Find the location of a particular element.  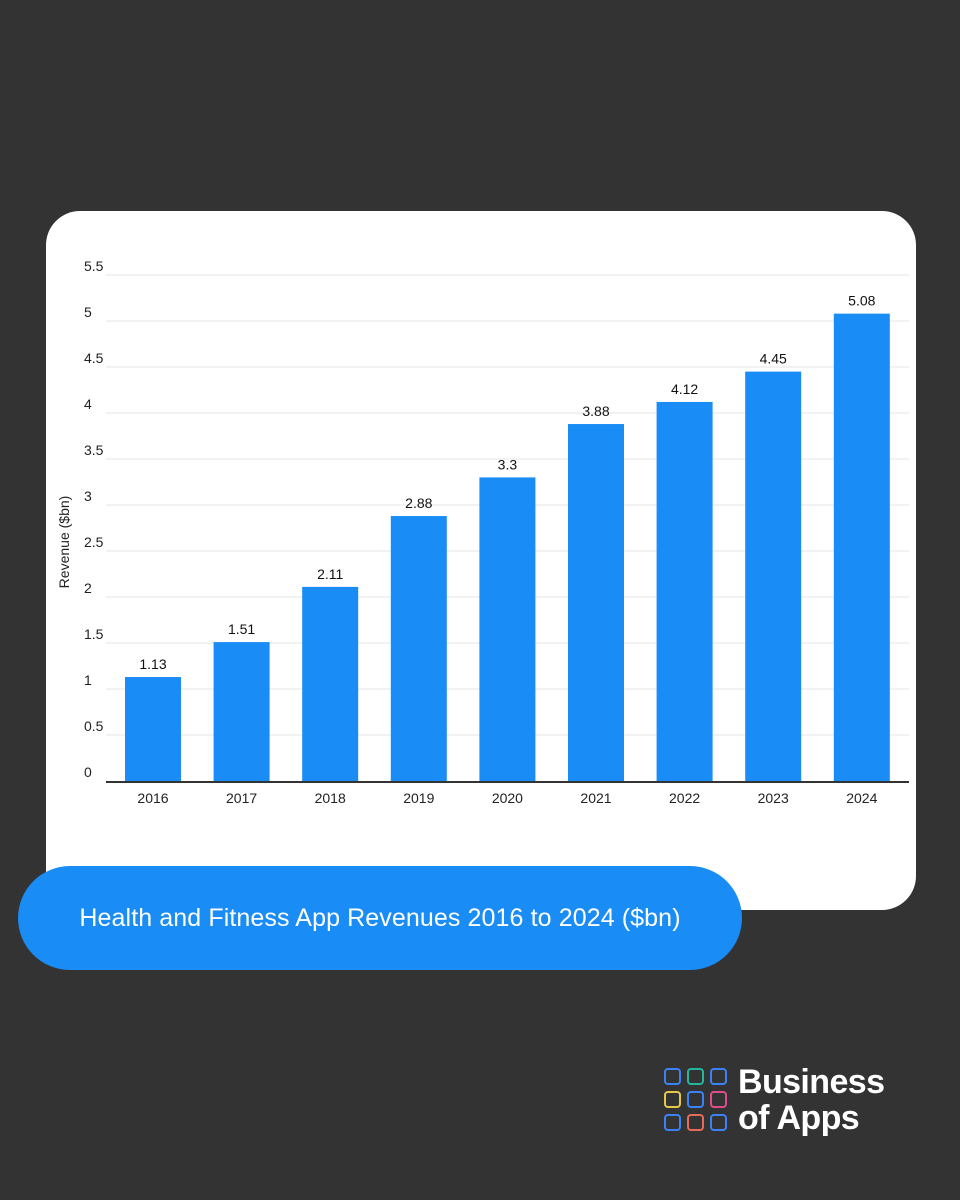

y-tick-label: 5.5 is located at coordinates (94, 266).